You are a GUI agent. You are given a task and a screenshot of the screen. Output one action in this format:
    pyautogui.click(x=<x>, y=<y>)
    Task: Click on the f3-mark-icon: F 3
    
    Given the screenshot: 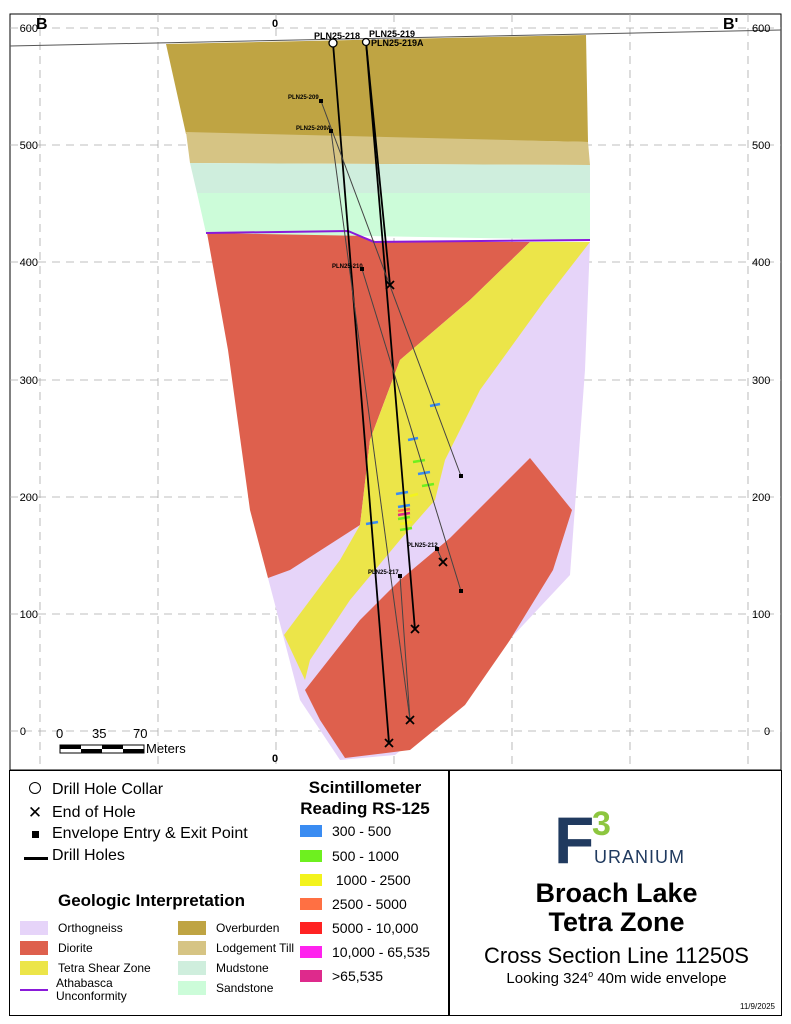 What is the action you would take?
    pyautogui.click(x=582, y=837)
    